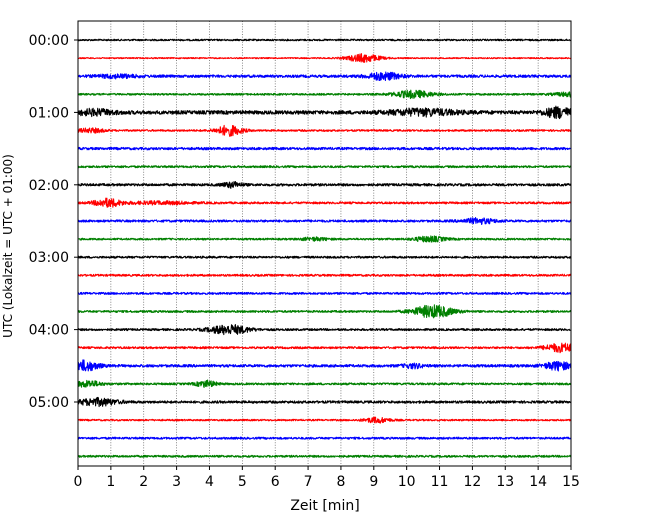 The width and height of the screenshot is (650, 520). Describe the element at coordinates (275, 482) in the screenshot. I see `x-tick-label: 6` at that location.